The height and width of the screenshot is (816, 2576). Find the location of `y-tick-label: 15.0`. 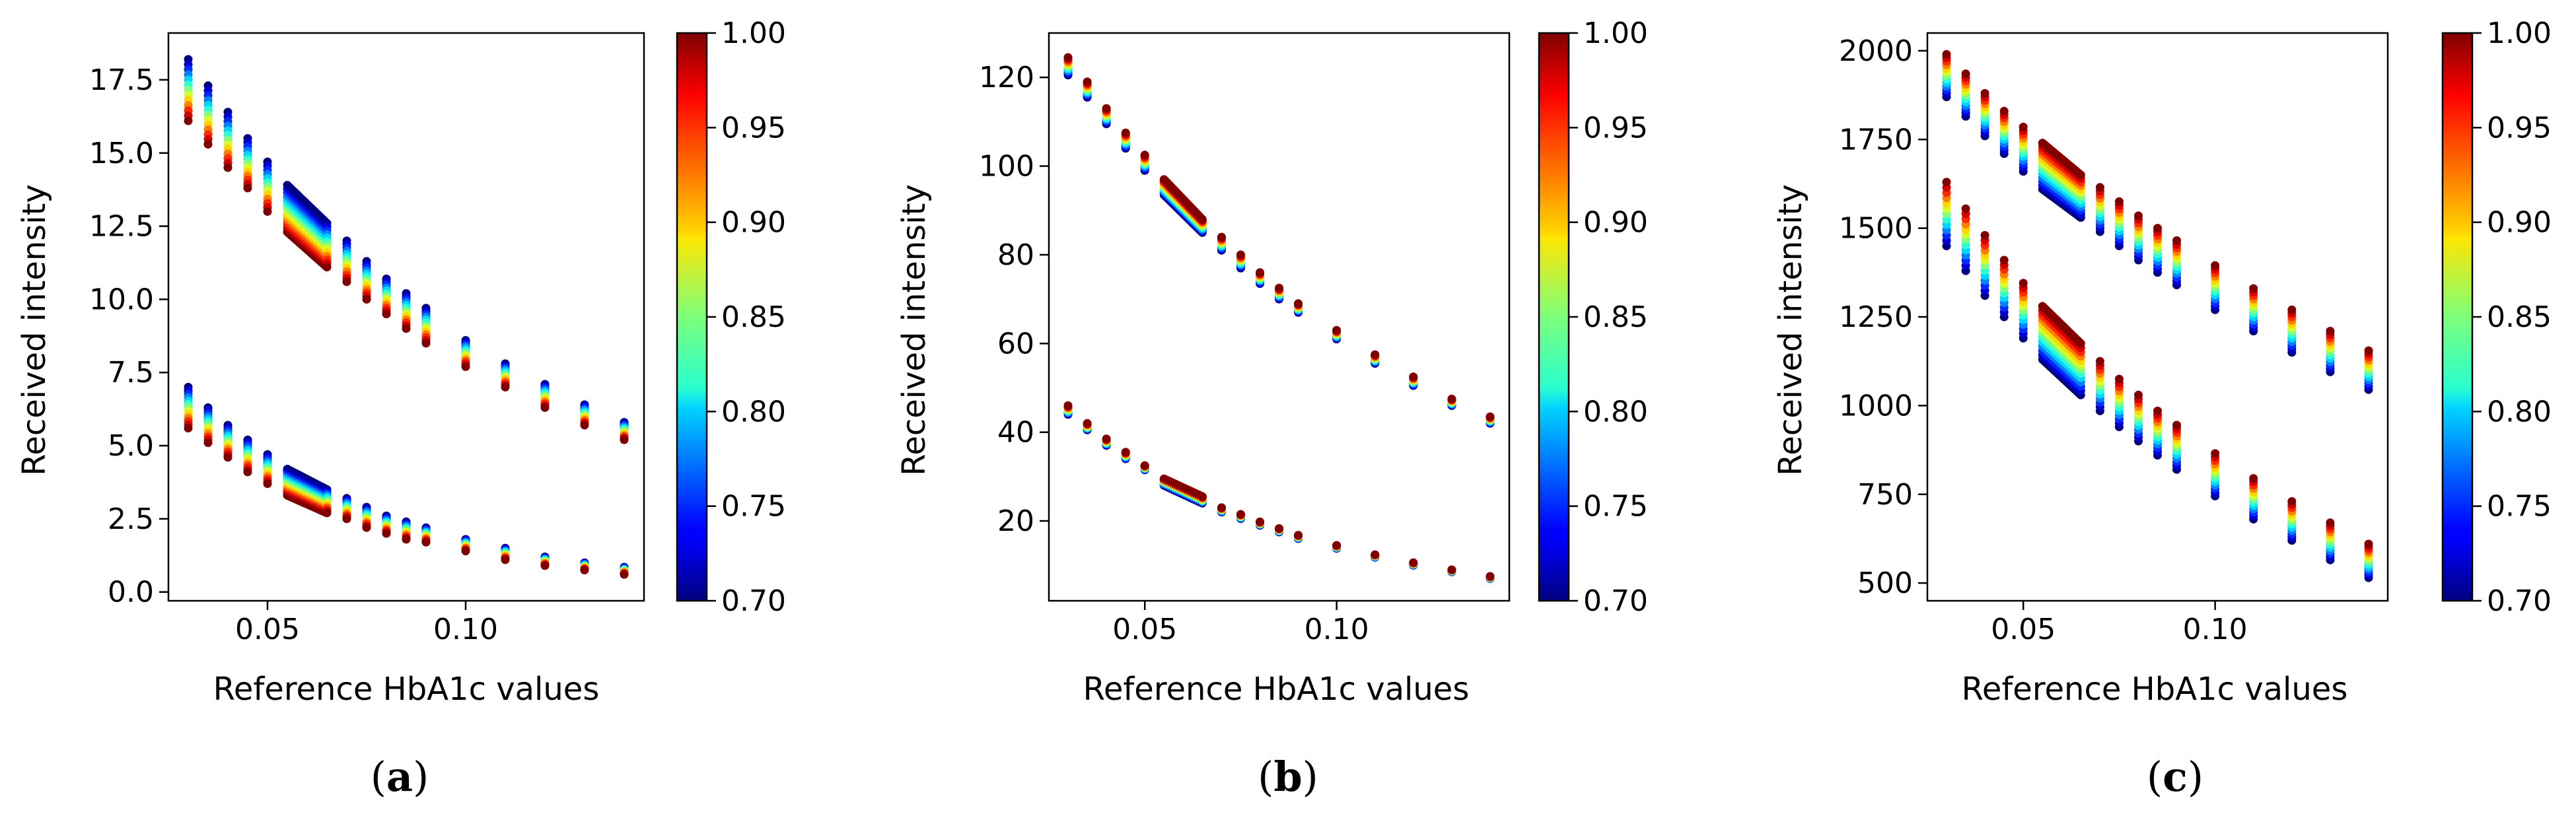

y-tick-label: 15.0 is located at coordinates (122, 153).